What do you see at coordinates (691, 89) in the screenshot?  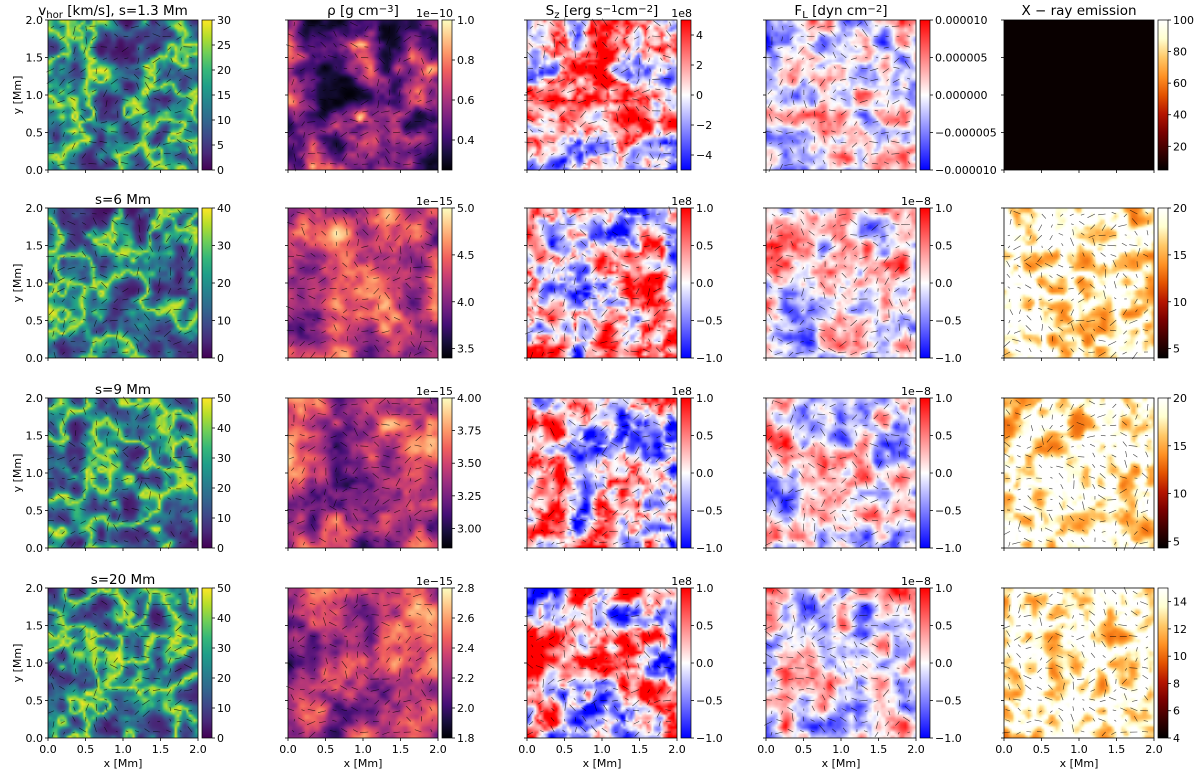 I see `colorbar-r1-c3: −4 −2 0 2 4 1e8` at bounding box center [691, 89].